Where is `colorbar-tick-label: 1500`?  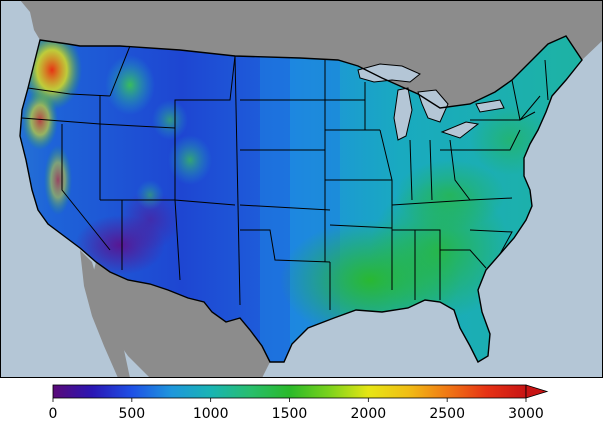
colorbar-tick-label: 1500 is located at coordinates (290, 414).